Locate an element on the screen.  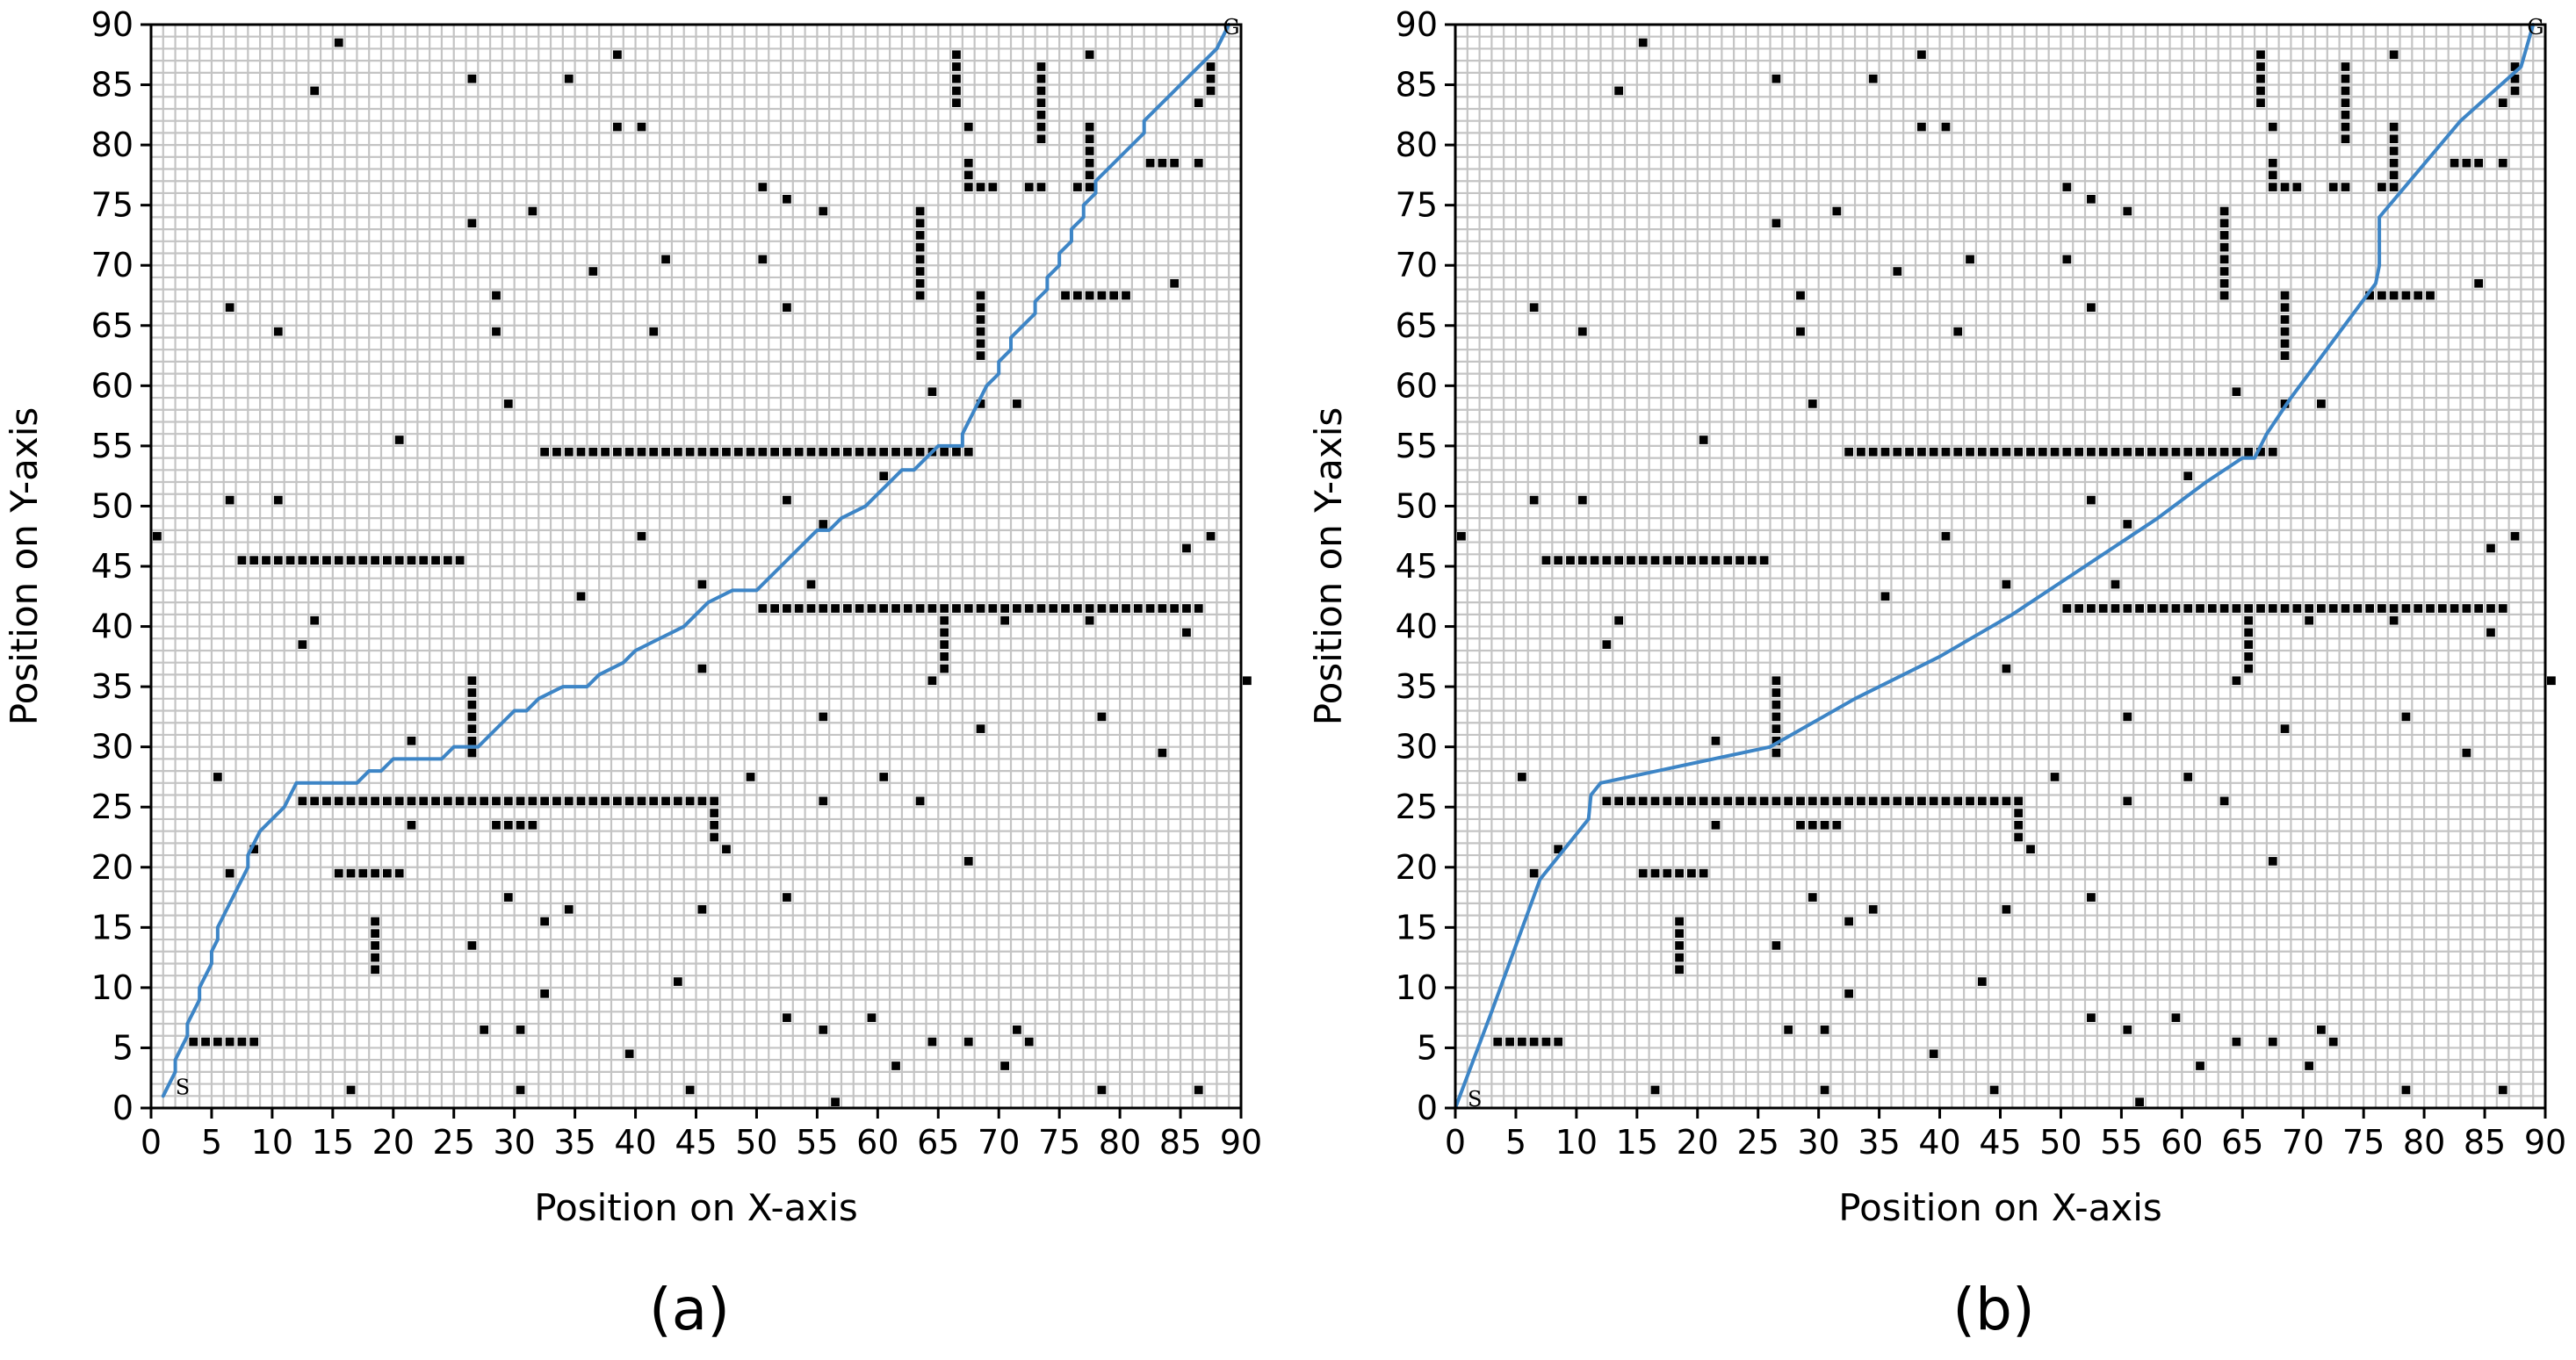
y-tick-label: 30 is located at coordinates (1417, 747).